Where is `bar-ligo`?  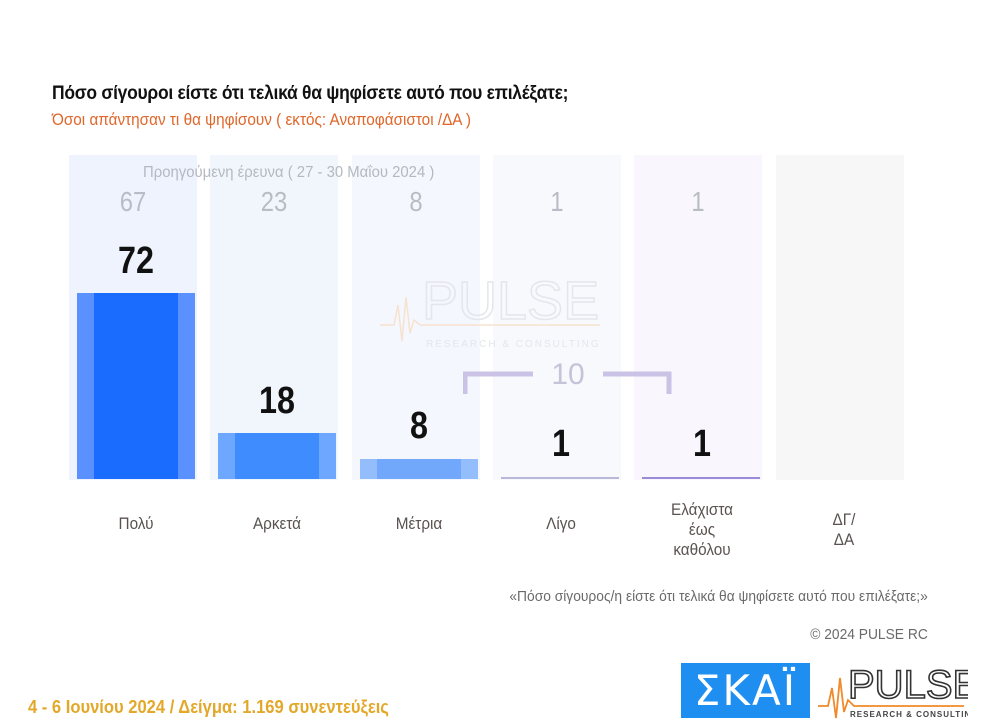
bar-ligo is located at coordinates (560, 478).